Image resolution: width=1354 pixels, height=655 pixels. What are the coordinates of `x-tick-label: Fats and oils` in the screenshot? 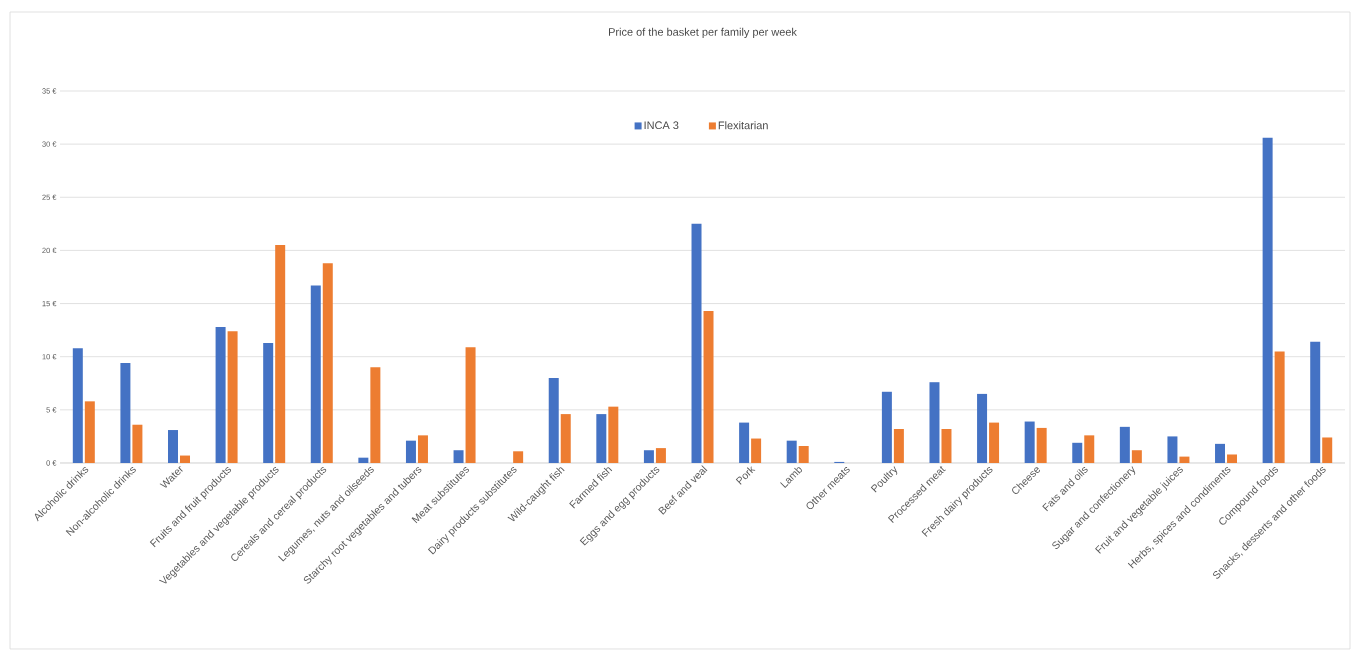 It's located at (1065, 489).